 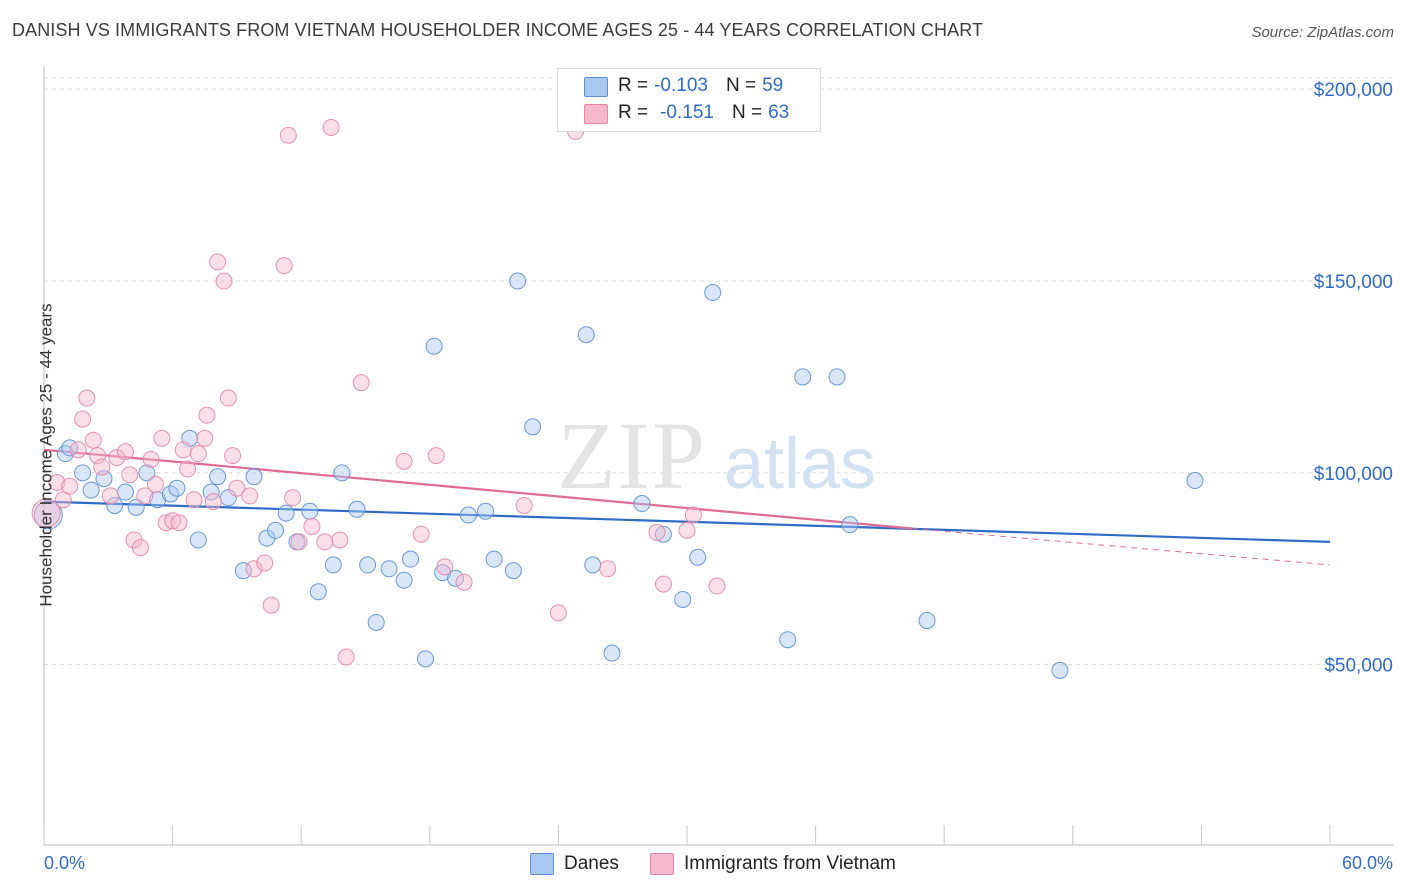 What do you see at coordinates (747, 112) in the screenshot?
I see `stats-n-label: N =` at bounding box center [747, 112].